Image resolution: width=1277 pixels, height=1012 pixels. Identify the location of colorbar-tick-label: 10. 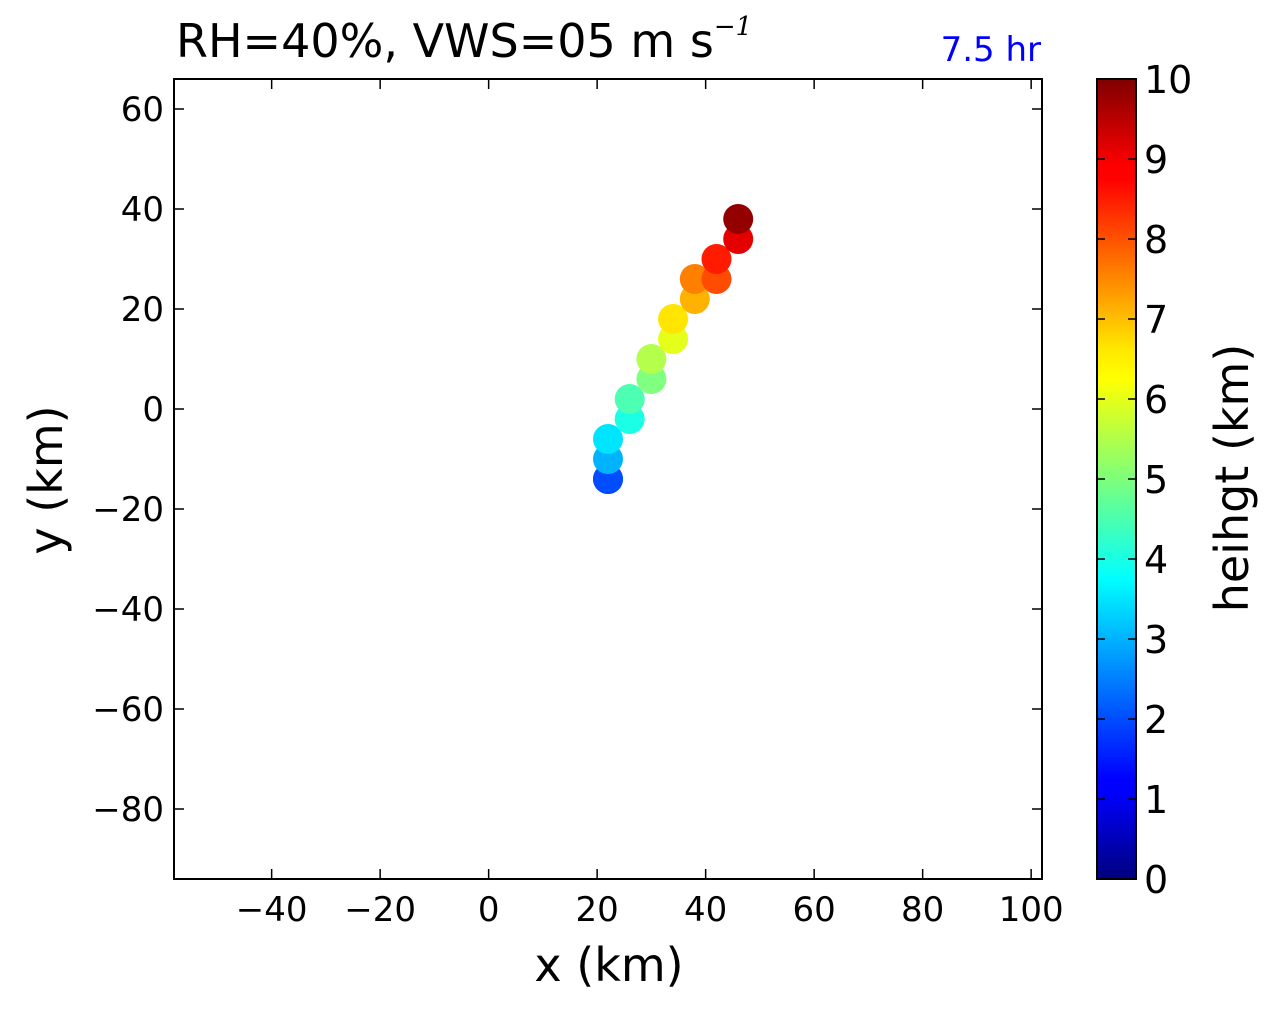
(1168, 80).